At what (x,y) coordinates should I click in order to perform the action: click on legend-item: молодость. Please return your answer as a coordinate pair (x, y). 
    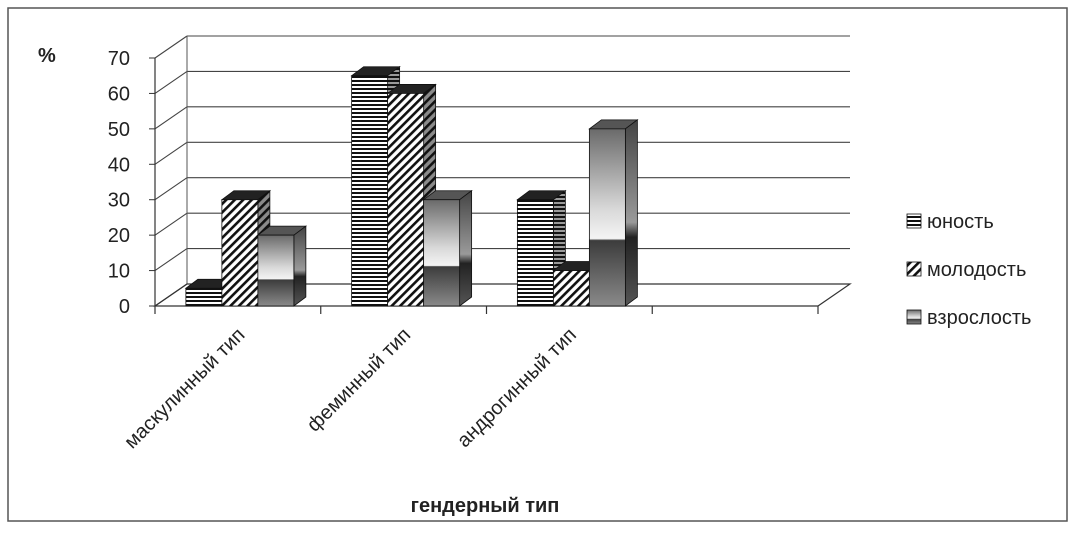
    Looking at the image, I should click on (966, 270).